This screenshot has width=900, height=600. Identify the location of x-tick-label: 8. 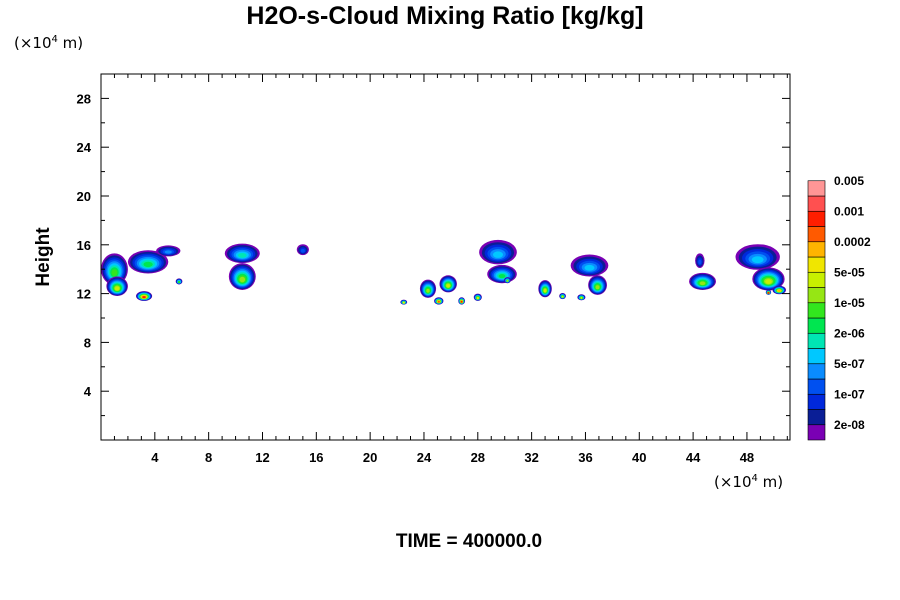
(208, 457).